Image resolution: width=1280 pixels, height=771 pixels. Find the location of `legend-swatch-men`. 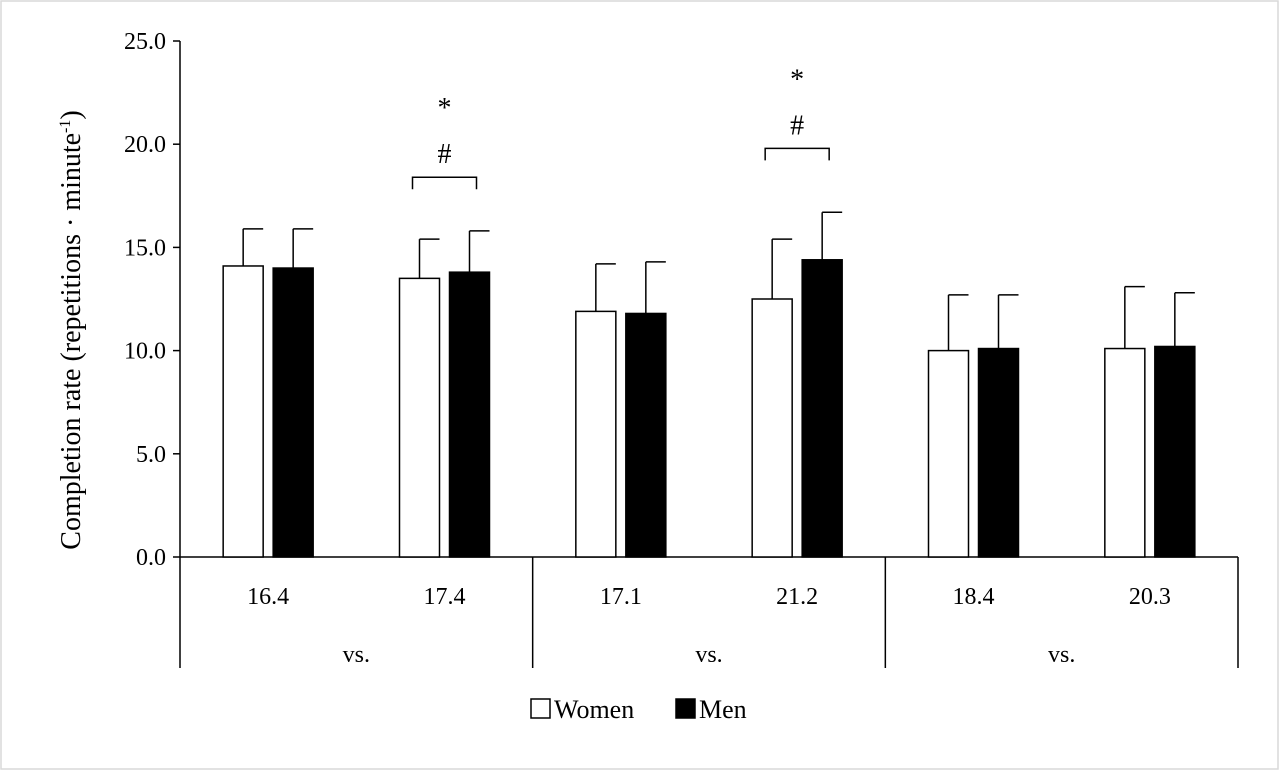

legend-swatch-men is located at coordinates (685, 708).